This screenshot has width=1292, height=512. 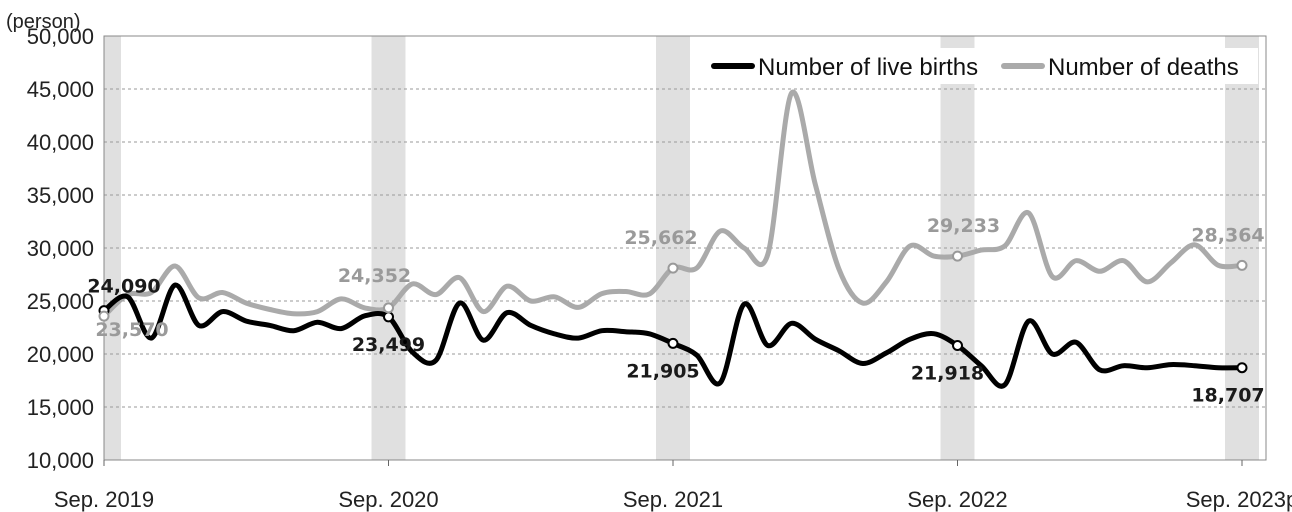 What do you see at coordinates (60, 460) in the screenshot?
I see `y-tick-label: 10,000` at bounding box center [60, 460].